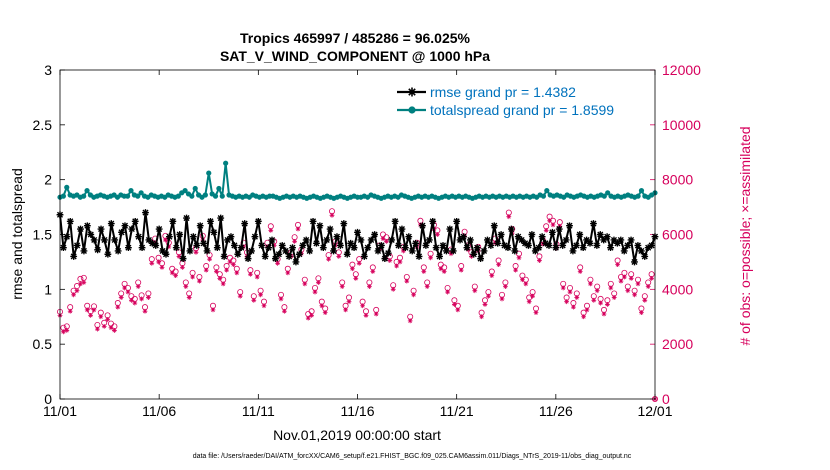 This screenshot has width=830, height=470. What do you see at coordinates (677, 235) in the screenshot?
I see `y-right-tick-label: 6000` at bounding box center [677, 235].